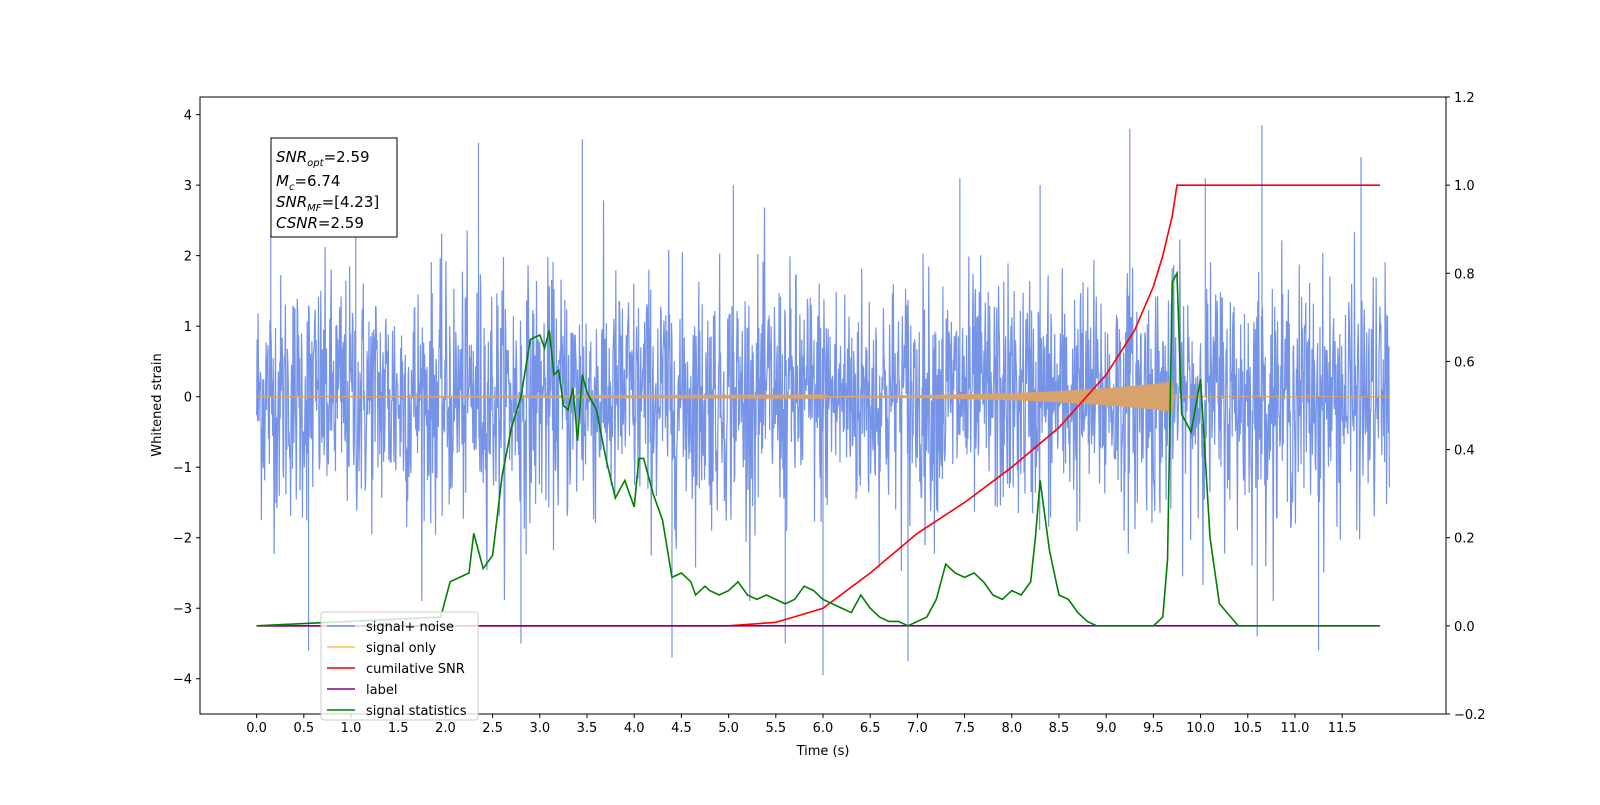  I want to click on snr-mf-base: SNR, so click(291, 202).